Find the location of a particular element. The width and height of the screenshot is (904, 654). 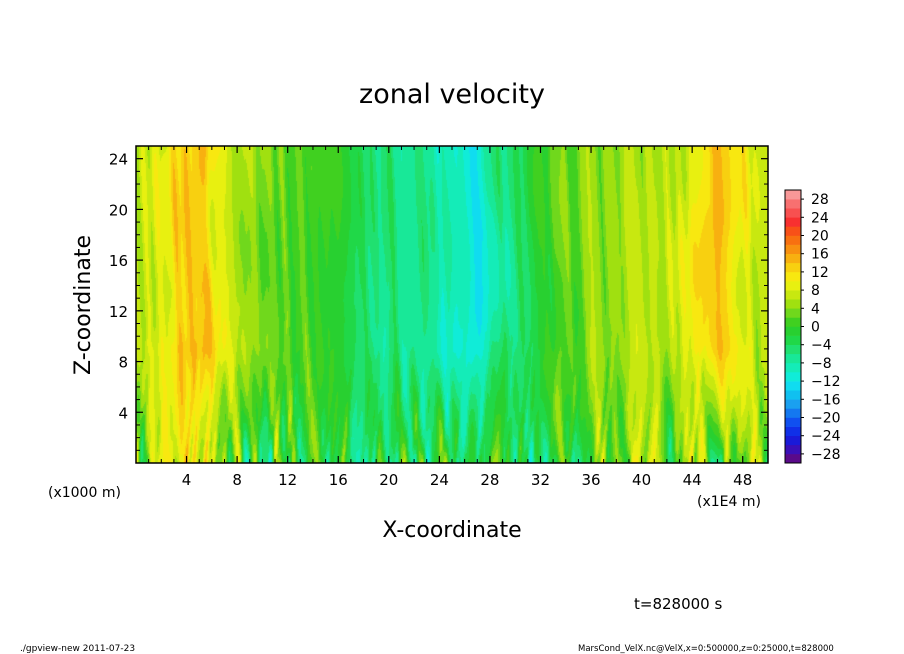

y-tick-label-0: 4 is located at coordinates (123, 413).